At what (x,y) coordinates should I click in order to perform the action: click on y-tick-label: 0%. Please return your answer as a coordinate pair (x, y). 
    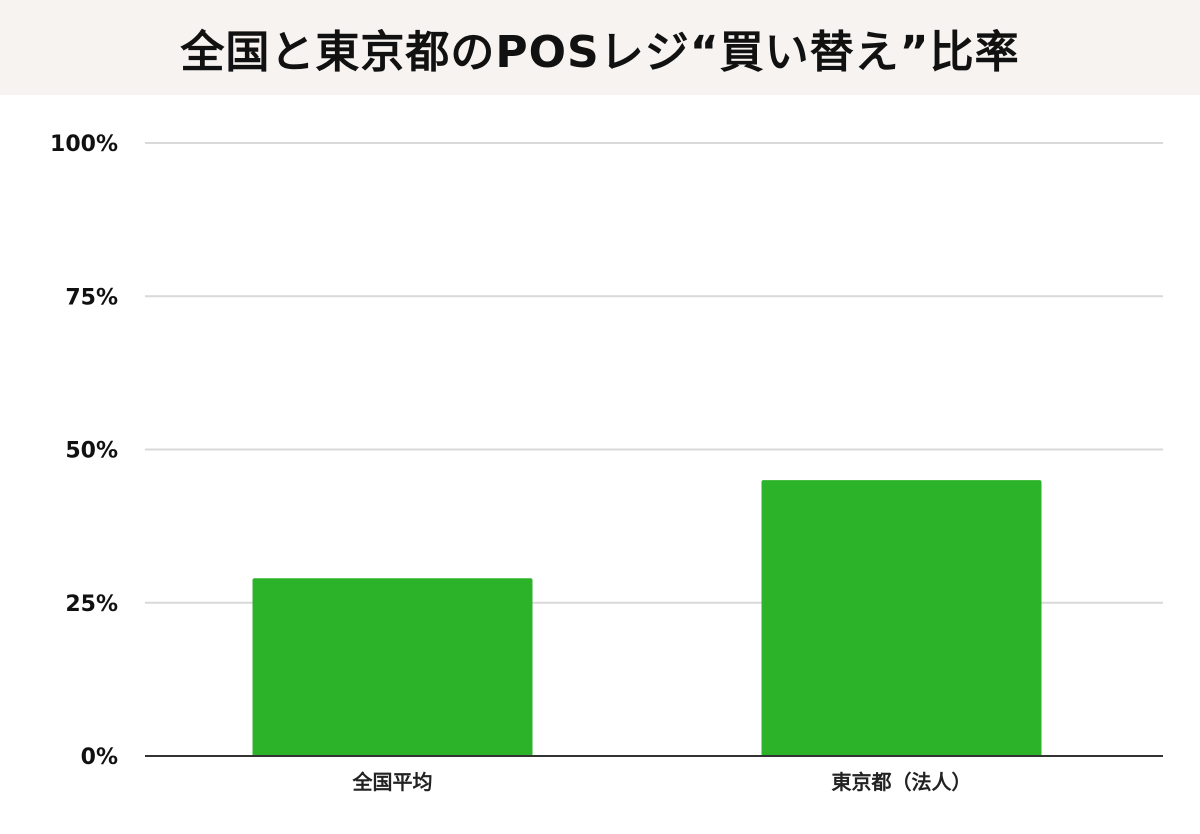
    Looking at the image, I should click on (99, 757).